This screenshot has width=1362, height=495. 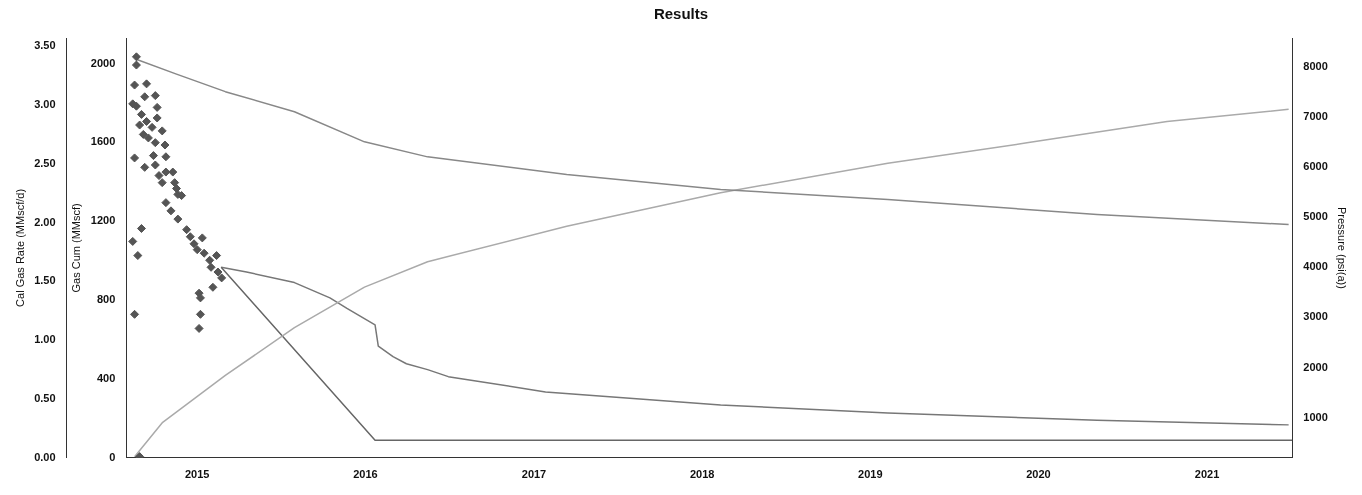 What do you see at coordinates (45, 104) in the screenshot?
I see `y-tick-label: 3.00` at bounding box center [45, 104].